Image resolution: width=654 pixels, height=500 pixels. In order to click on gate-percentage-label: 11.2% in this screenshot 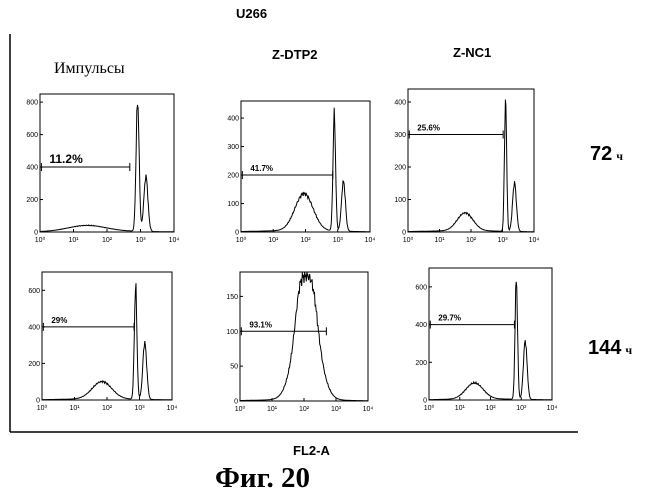, I will do `click(66, 159)`.